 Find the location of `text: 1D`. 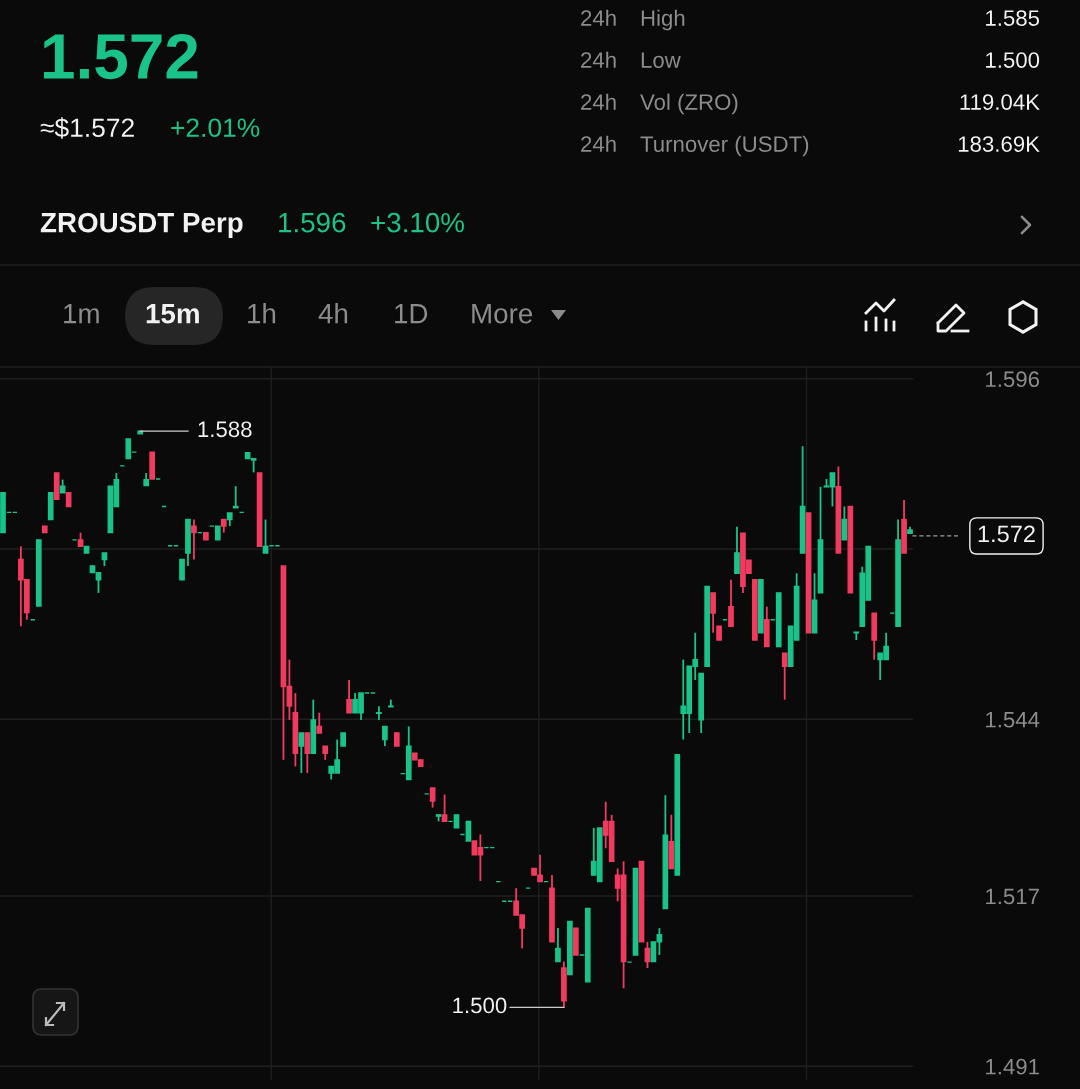

text: 1D is located at coordinates (411, 314).